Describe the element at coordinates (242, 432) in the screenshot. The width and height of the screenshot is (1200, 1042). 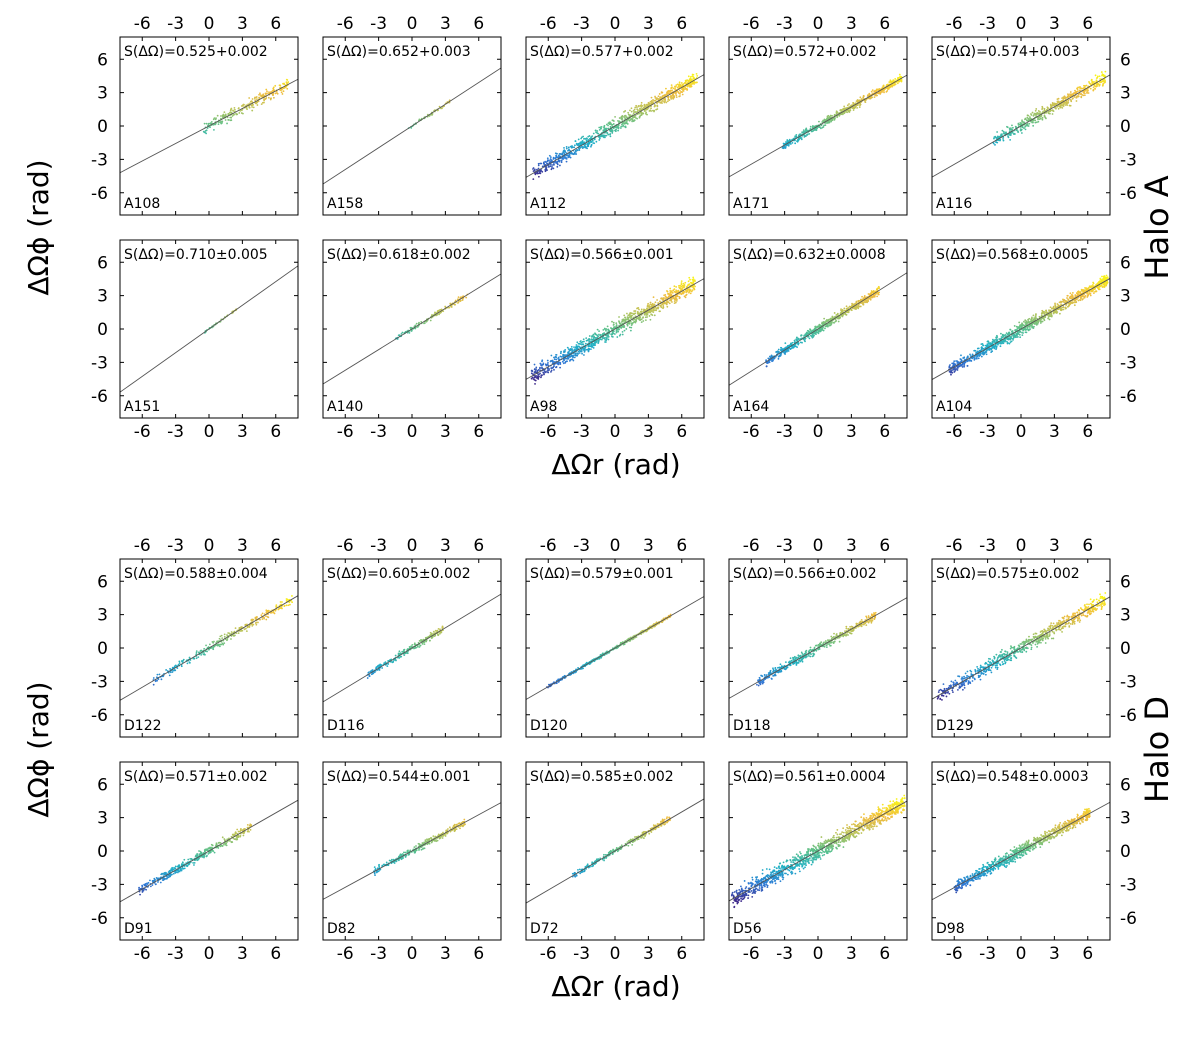
I see `x-tick-label: 3` at that location.